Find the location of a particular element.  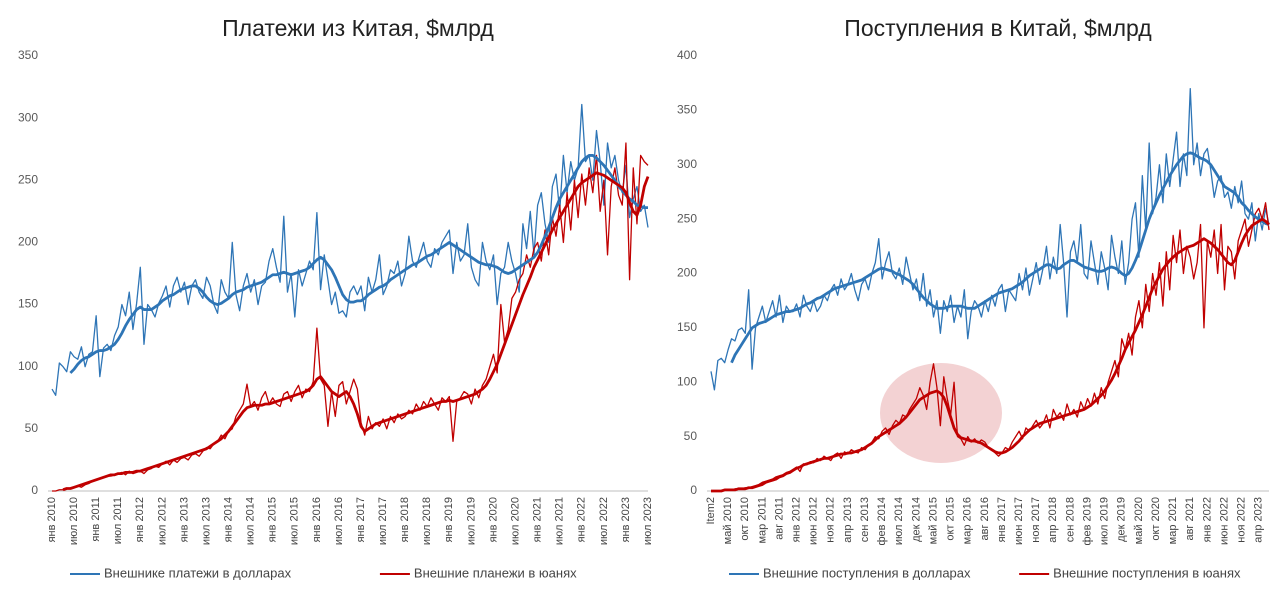

x-tick-label: июл 2015 is located at coordinates (295, 521).